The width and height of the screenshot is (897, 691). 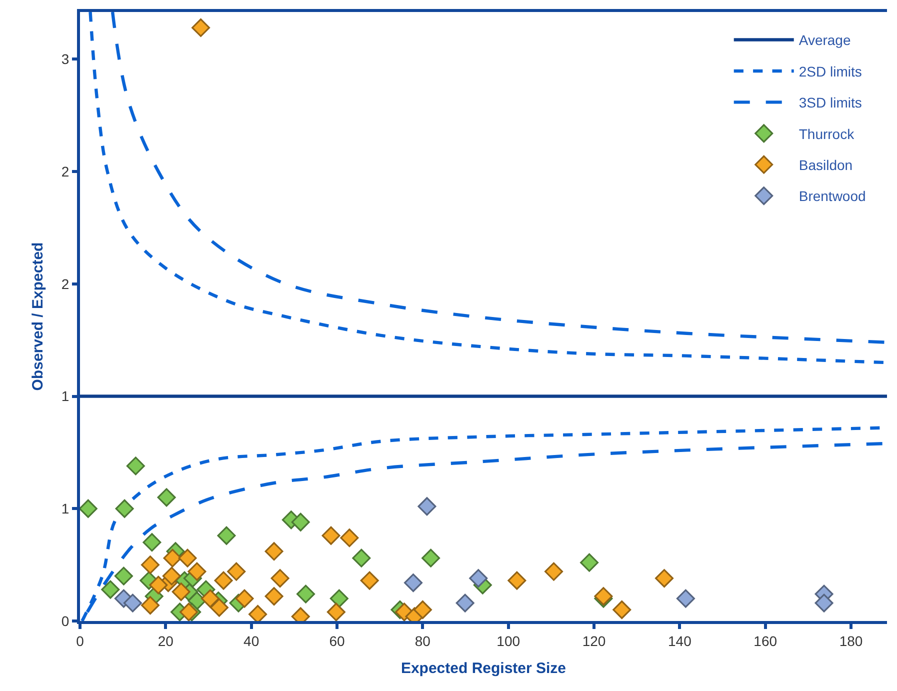 What do you see at coordinates (824, 40) in the screenshot?
I see `legend-label: Average` at bounding box center [824, 40].